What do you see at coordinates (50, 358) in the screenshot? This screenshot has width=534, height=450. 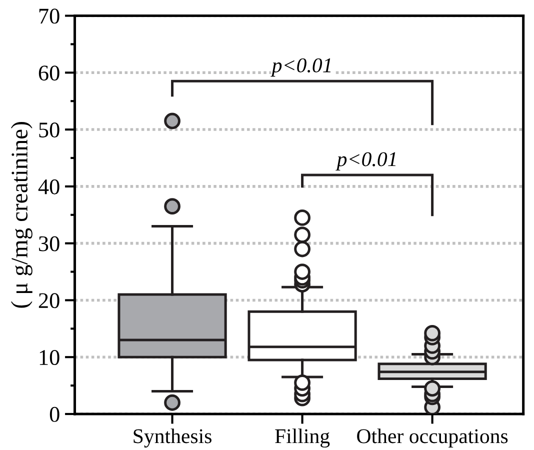 I see `y-tick-label: 10` at bounding box center [50, 358].